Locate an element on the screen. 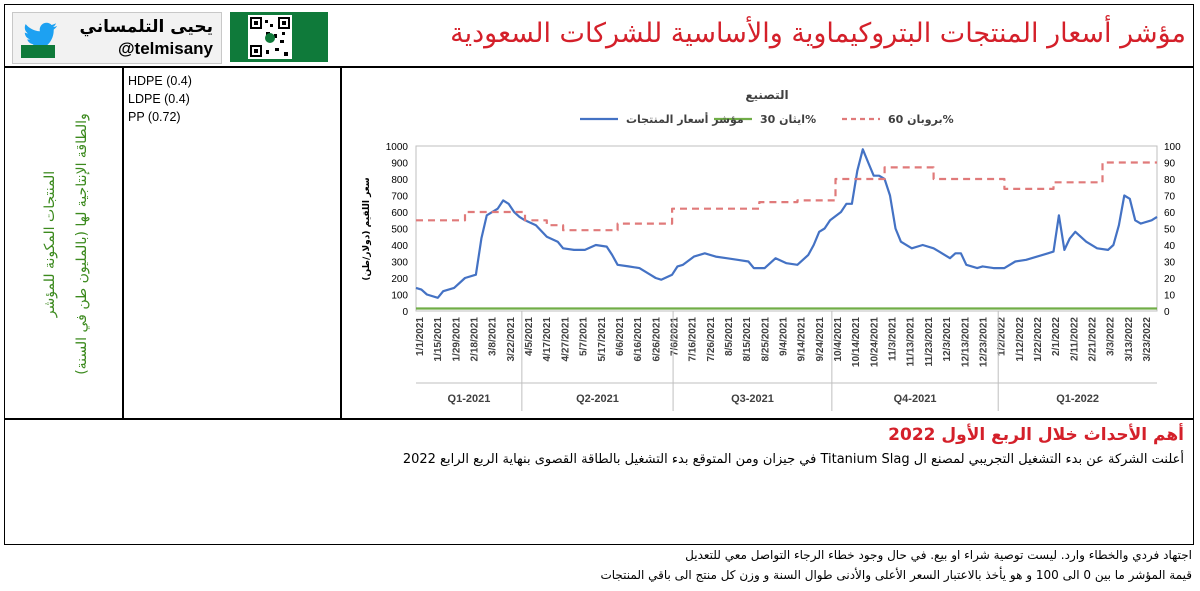  x-tick-label: 7/6/2021 is located at coordinates (674, 336).